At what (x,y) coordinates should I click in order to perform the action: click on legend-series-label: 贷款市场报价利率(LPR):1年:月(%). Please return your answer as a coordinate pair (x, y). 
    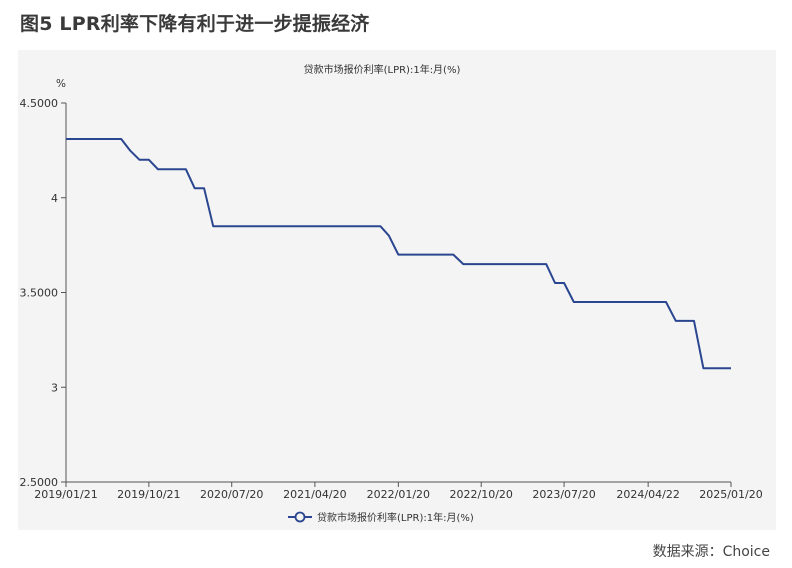
    Looking at the image, I should click on (395, 517).